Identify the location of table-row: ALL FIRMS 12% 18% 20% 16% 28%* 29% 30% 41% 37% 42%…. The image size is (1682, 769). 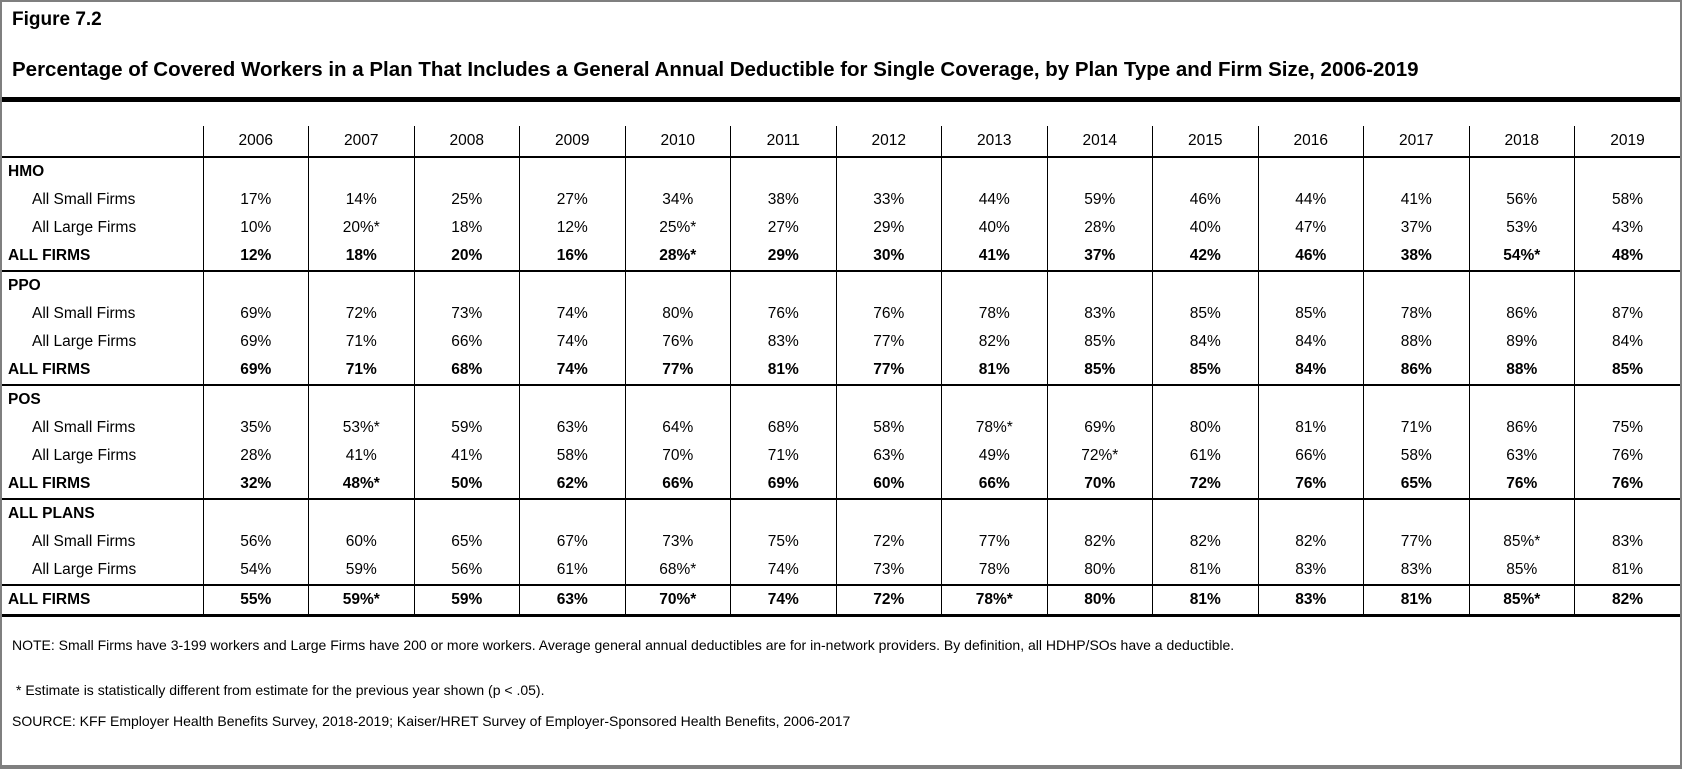
(841, 256).